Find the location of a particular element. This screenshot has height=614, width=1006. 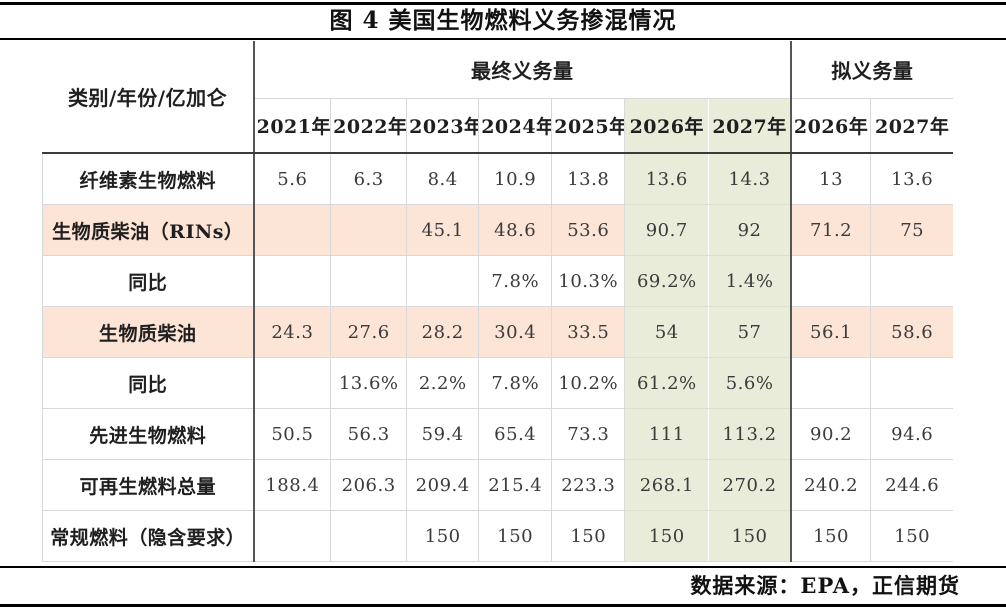

data-cell: 113.2 is located at coordinates (750, 434).